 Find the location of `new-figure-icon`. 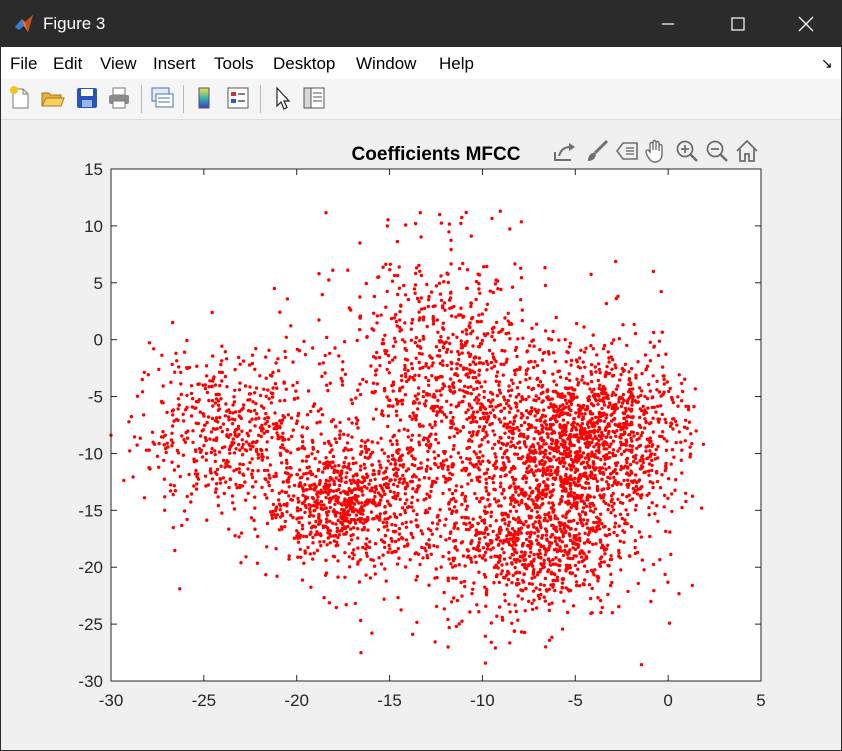

new-figure-icon is located at coordinates (20, 98).